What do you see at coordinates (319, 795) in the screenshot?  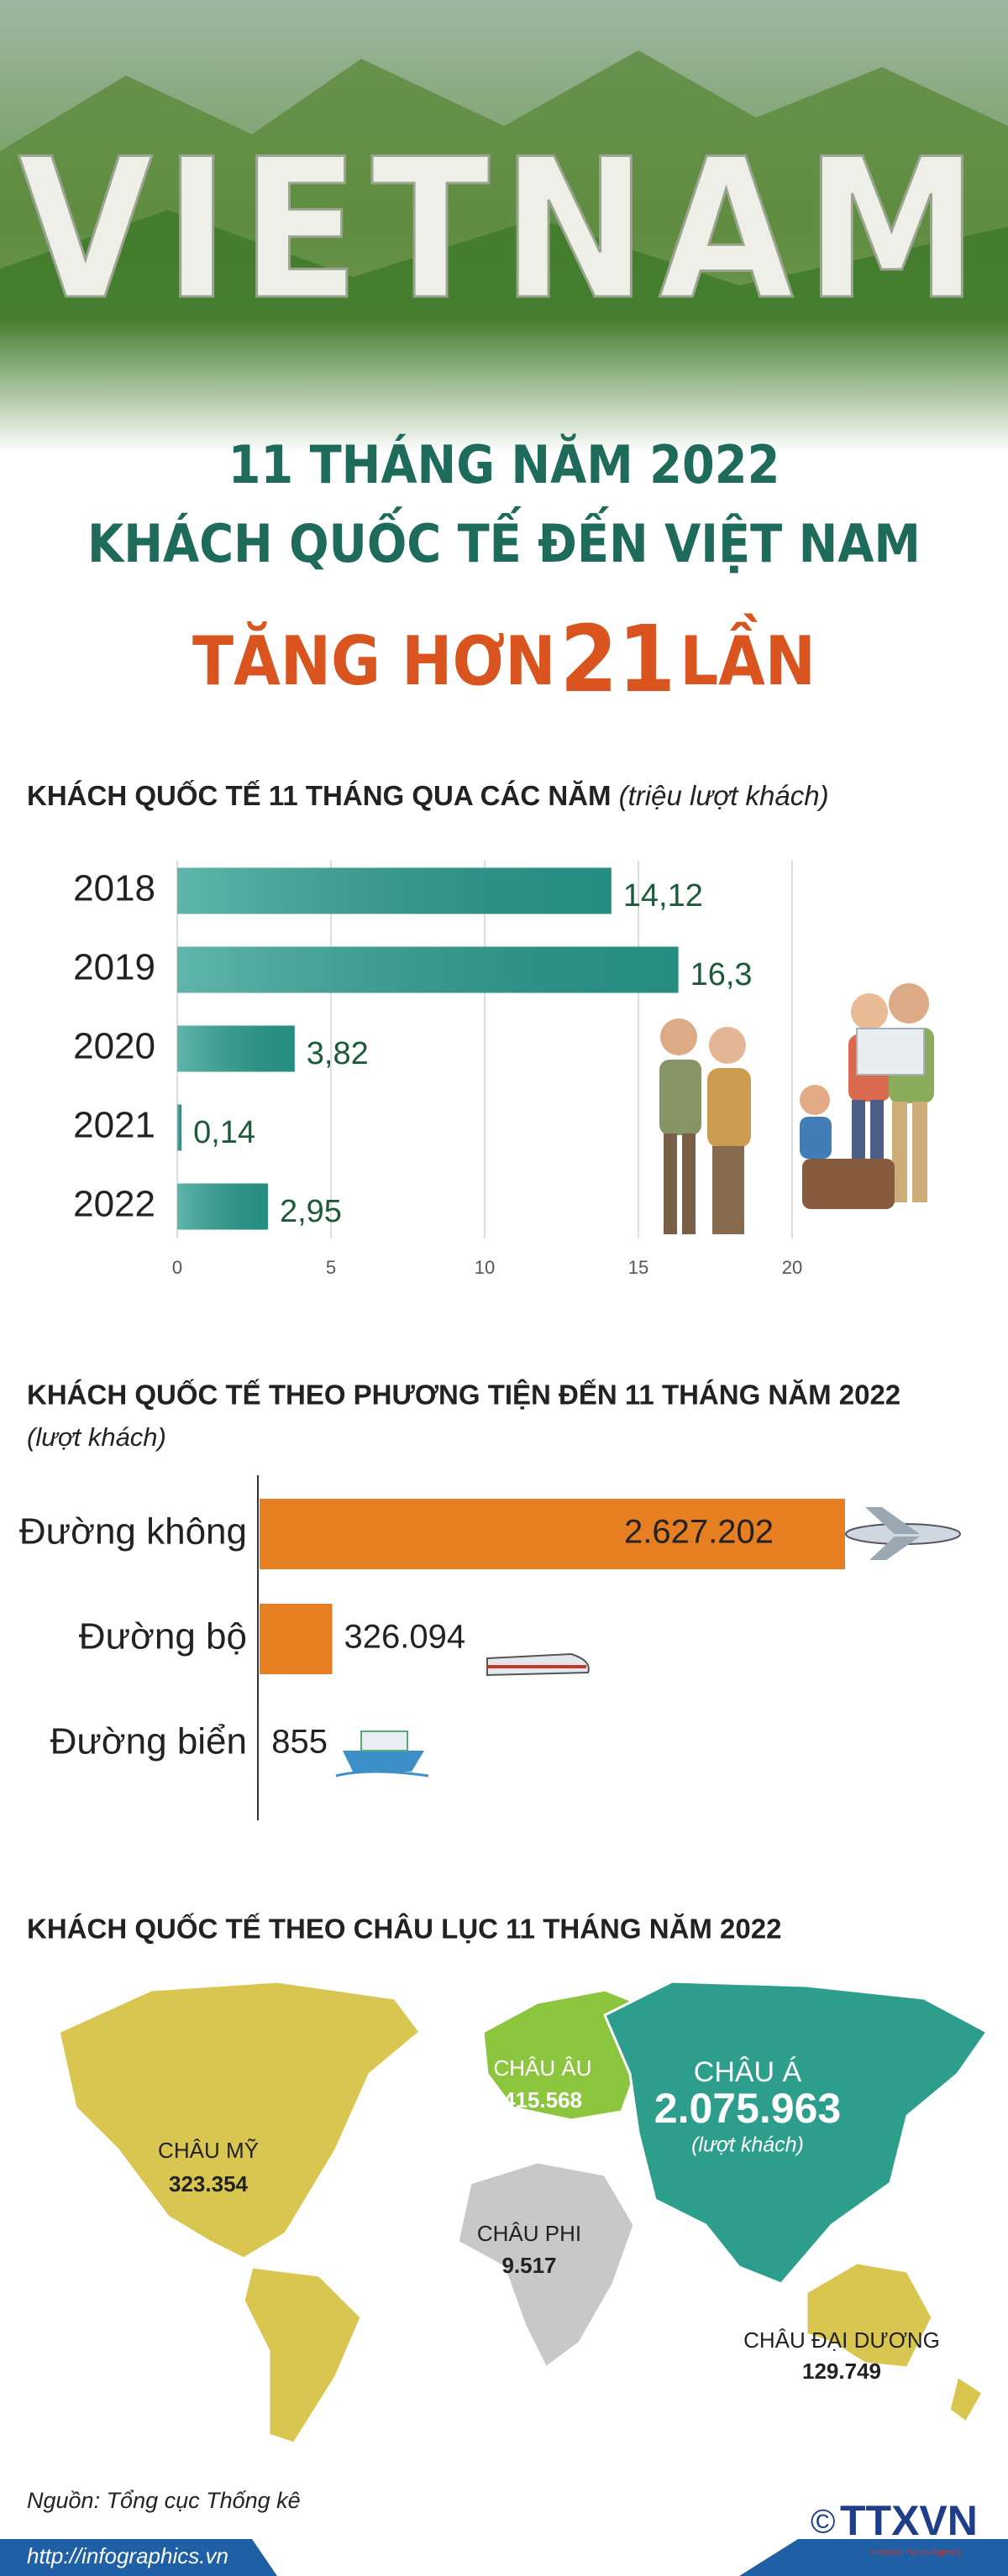 I see `section-title-text: KHÁCH QUỐC TẾ 11 THÁNG QUA CÁC NĂM` at bounding box center [319, 795].